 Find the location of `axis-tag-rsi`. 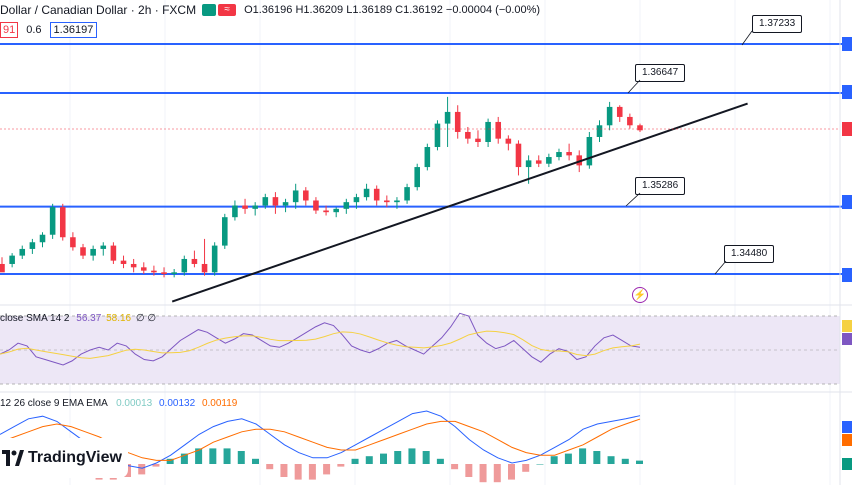

axis-tag-rsi is located at coordinates (847, 339).